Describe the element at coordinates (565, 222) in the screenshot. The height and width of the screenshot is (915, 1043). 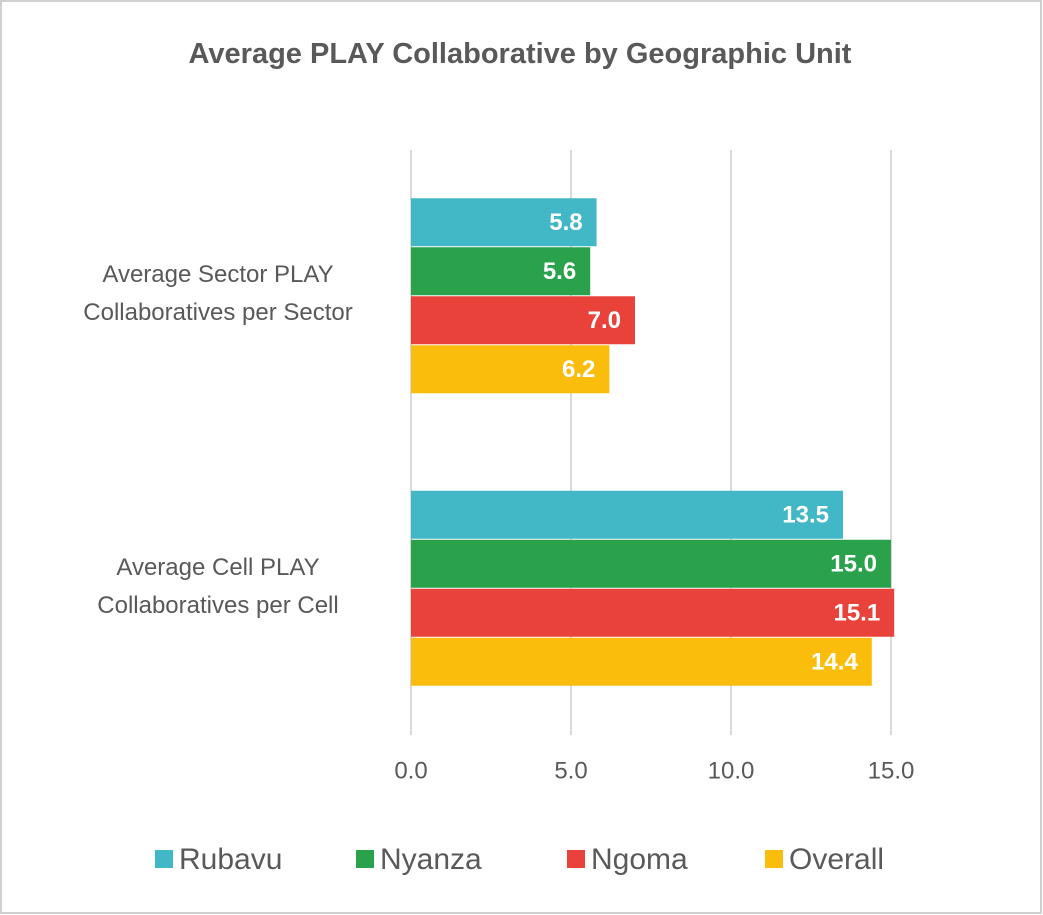
I see `value-label: 5.8` at that location.